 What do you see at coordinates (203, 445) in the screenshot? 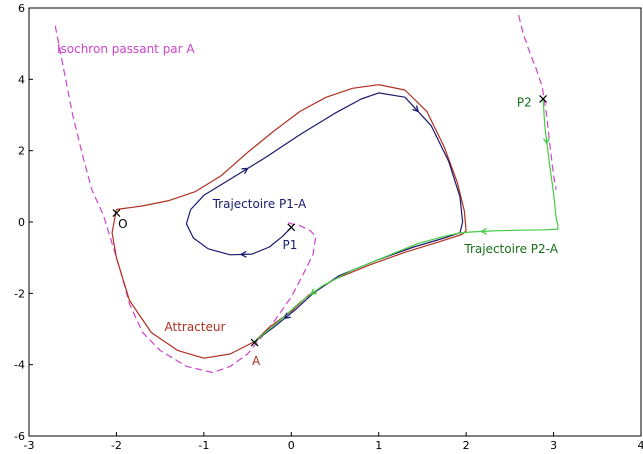
I see `x-tick-label: -1` at bounding box center [203, 445].